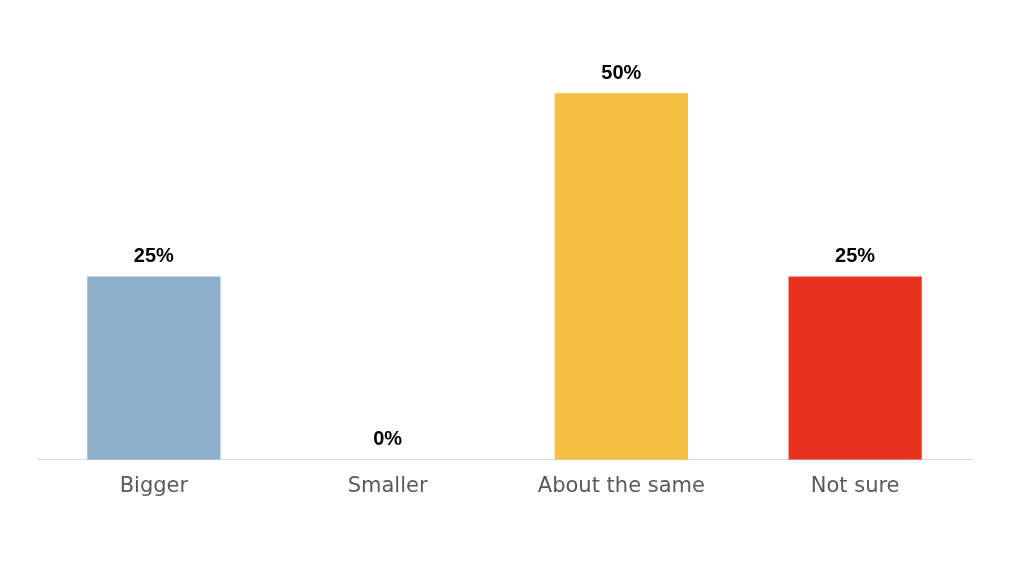 The width and height of the screenshot is (1024, 573). Describe the element at coordinates (621, 484) in the screenshot. I see `x-tick-label: About the same` at that location.